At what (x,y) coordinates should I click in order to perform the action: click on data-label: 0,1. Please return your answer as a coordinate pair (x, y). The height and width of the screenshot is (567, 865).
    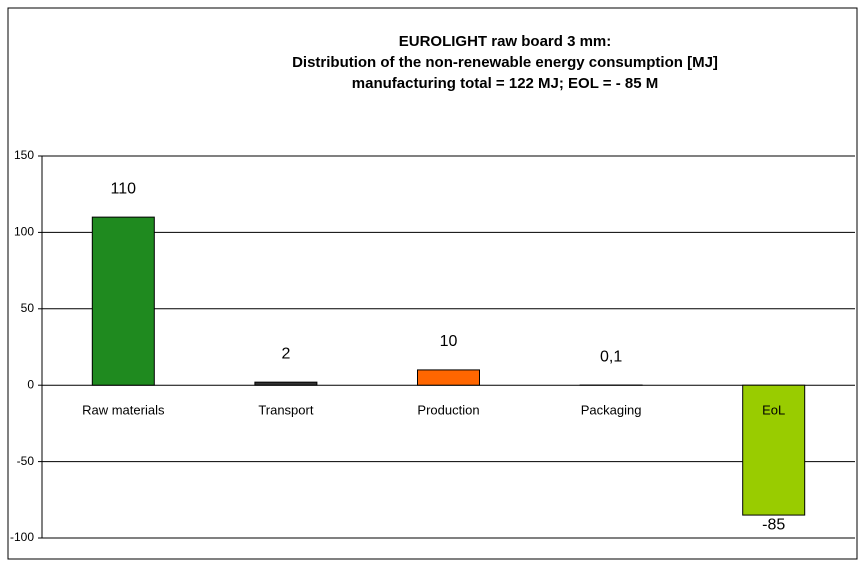
    Looking at the image, I should click on (611, 356).